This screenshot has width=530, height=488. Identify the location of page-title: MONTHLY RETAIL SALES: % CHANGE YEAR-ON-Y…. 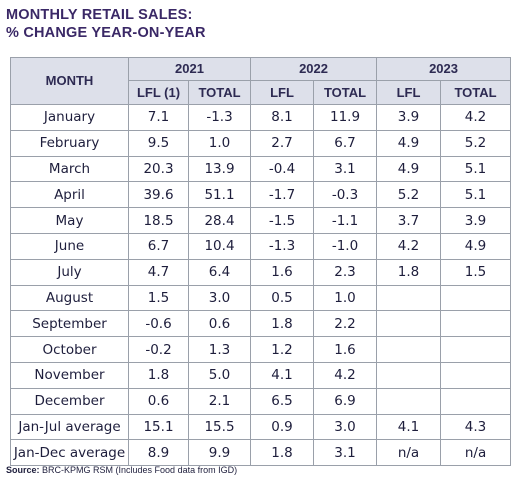
(106, 24).